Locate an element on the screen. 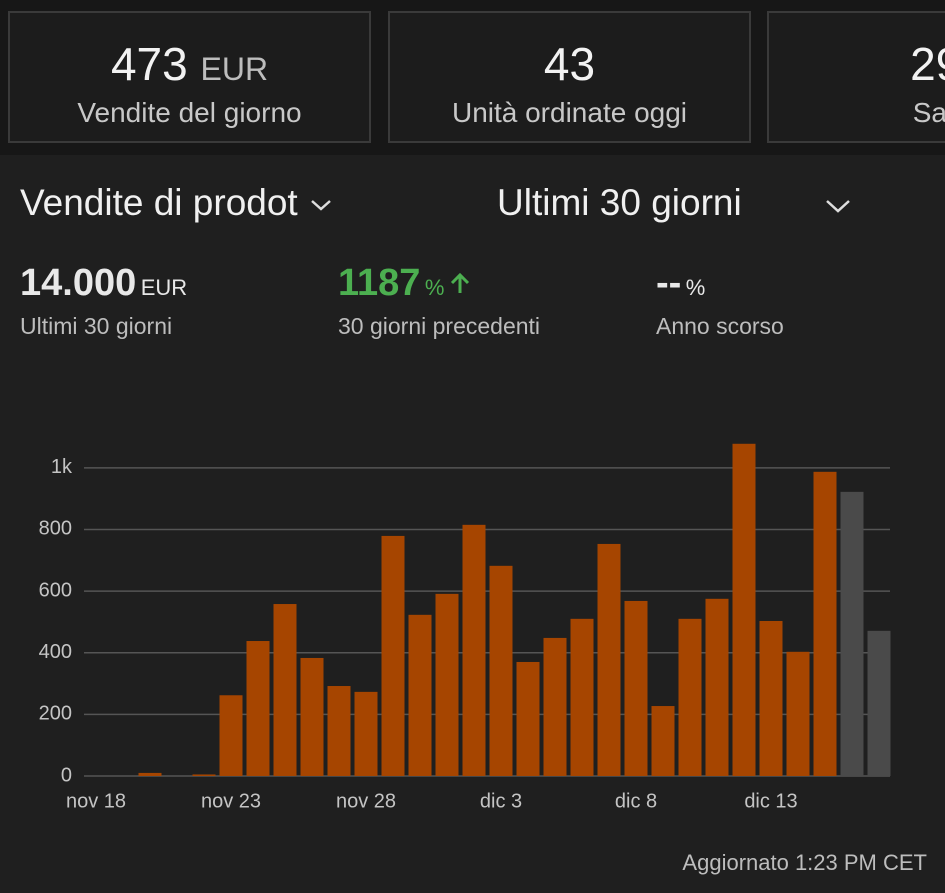 The image size is (945, 893). stat: 1187 % 30 giorni precedenti is located at coordinates (439, 301).